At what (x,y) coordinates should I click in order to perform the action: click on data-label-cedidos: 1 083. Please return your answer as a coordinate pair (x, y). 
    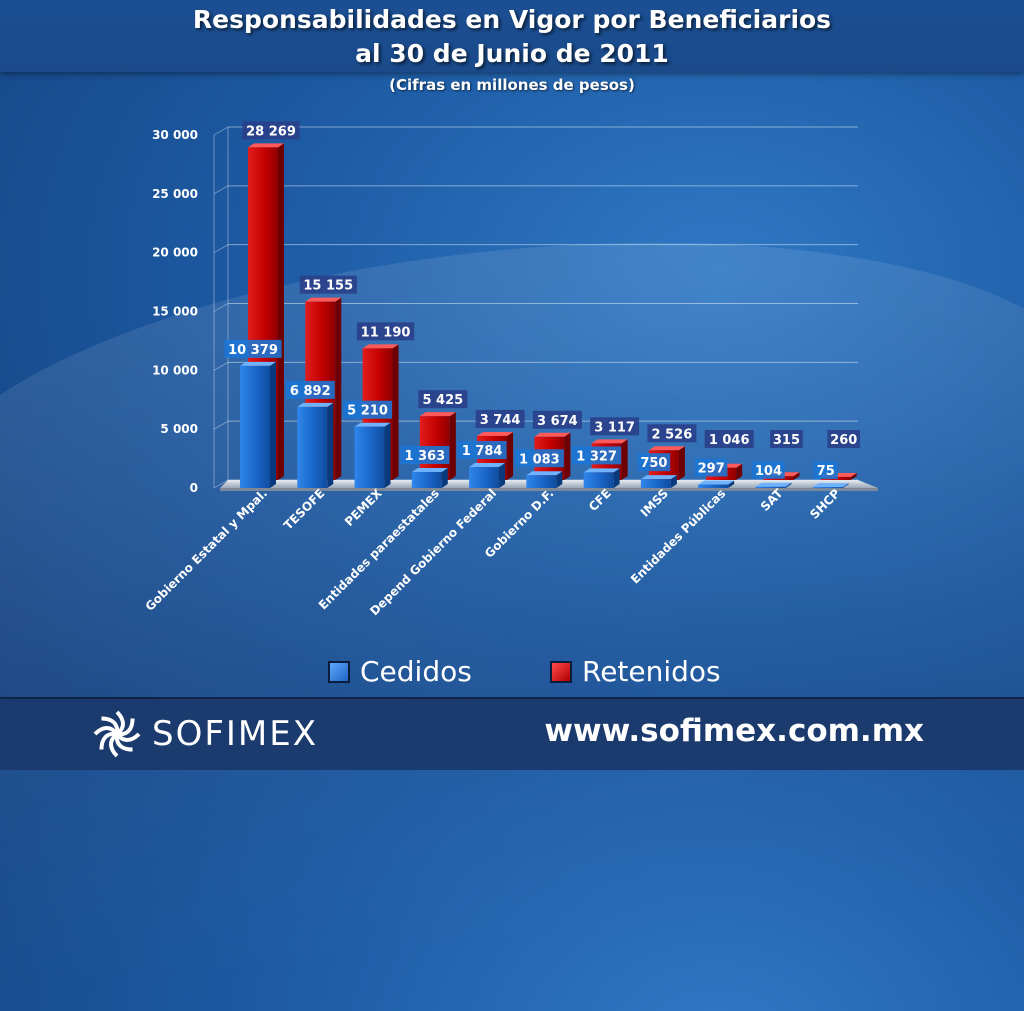
    Looking at the image, I should click on (539, 459).